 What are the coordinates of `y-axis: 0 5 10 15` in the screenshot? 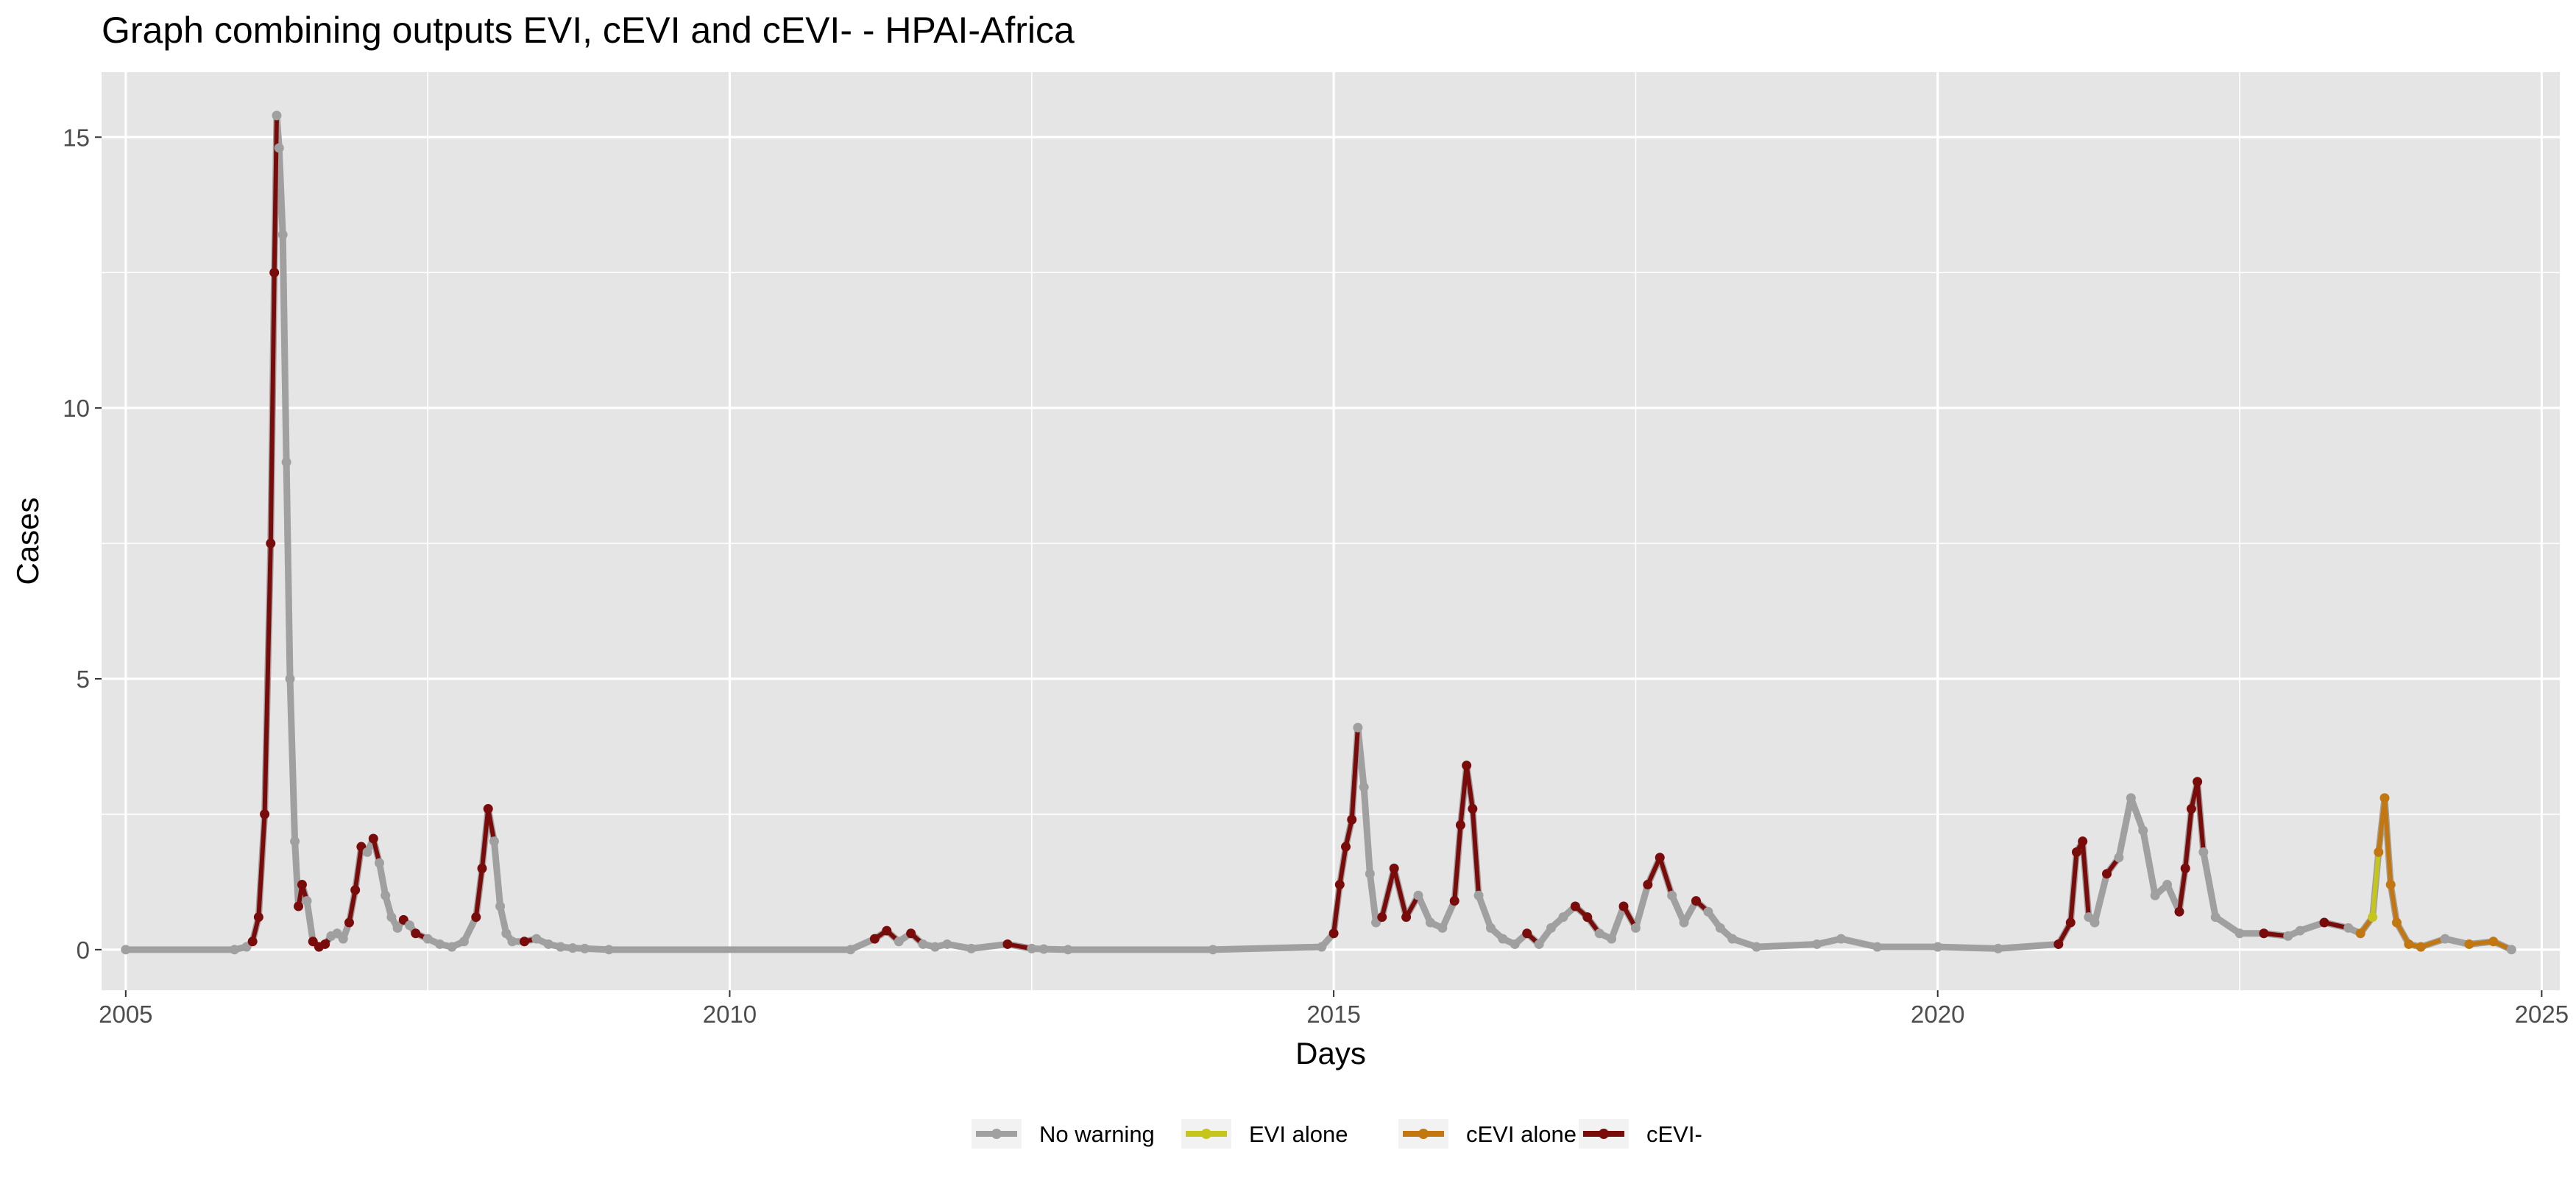 It's located at (82, 544).